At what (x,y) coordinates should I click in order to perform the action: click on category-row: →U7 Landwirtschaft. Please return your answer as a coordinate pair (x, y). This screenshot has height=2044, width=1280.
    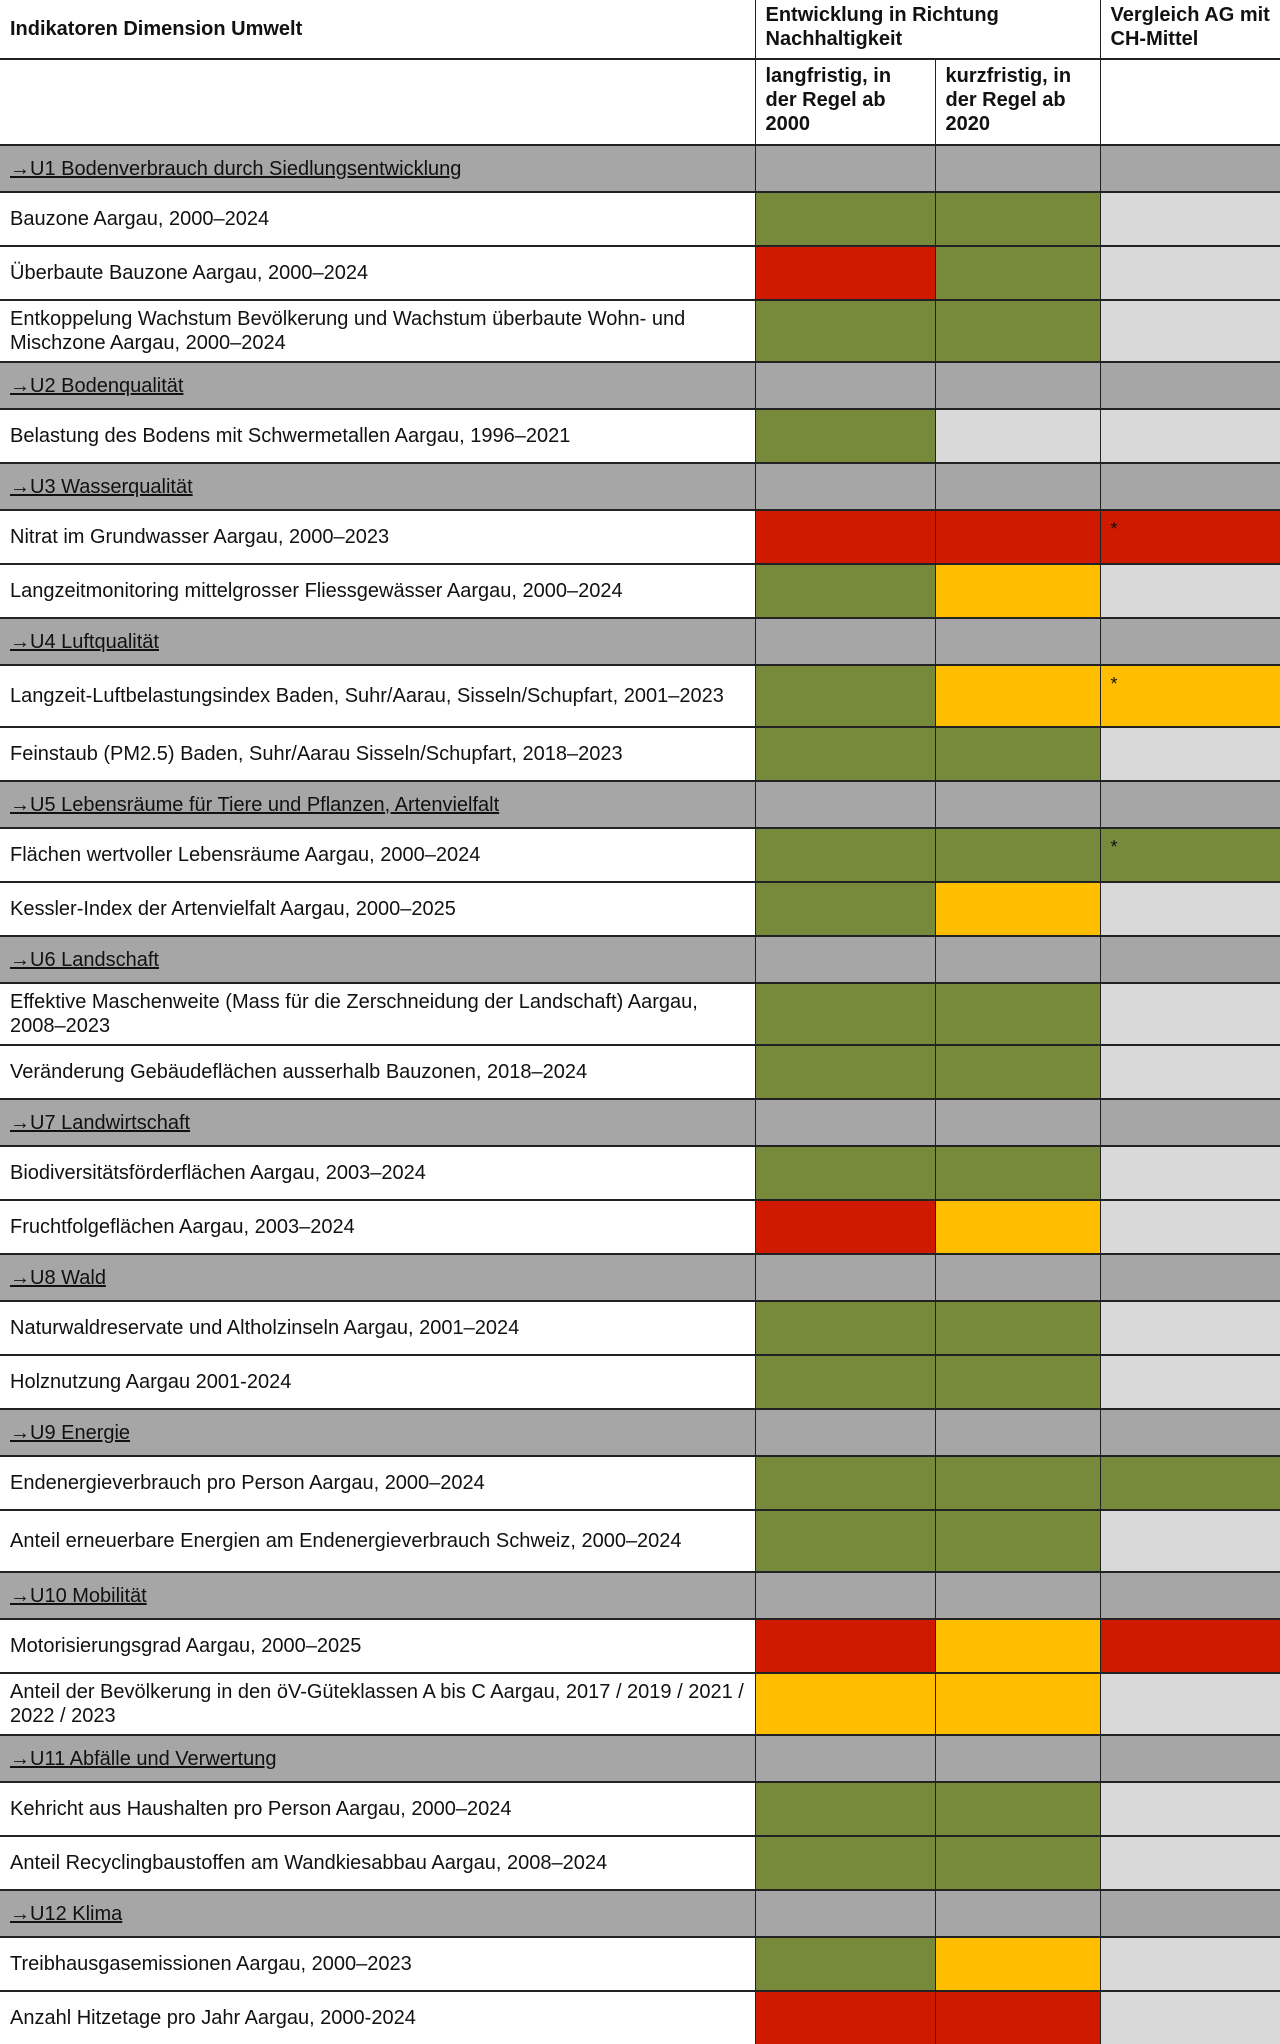
    Looking at the image, I should click on (640, 1122).